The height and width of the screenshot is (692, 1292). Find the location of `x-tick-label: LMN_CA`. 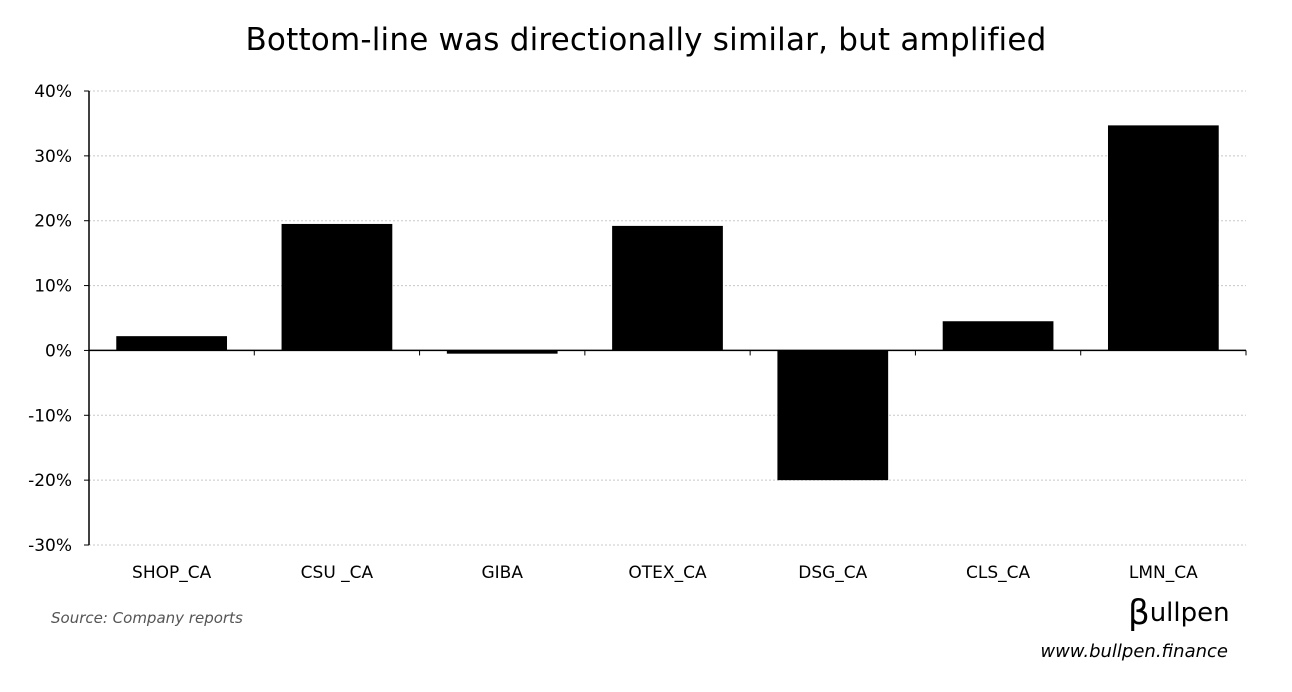

x-tick-label: LMN_CA is located at coordinates (1163, 573).